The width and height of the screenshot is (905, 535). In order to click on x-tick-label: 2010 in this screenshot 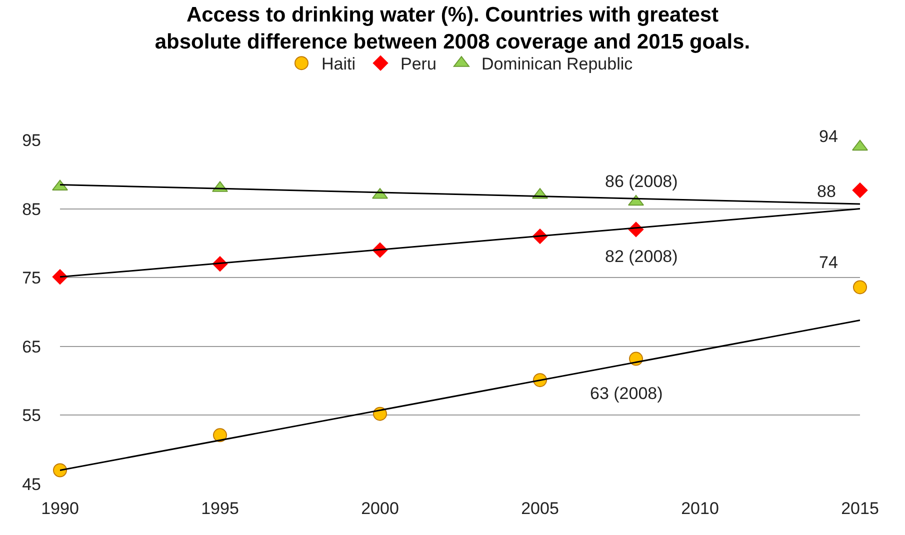, I will do `click(700, 508)`.